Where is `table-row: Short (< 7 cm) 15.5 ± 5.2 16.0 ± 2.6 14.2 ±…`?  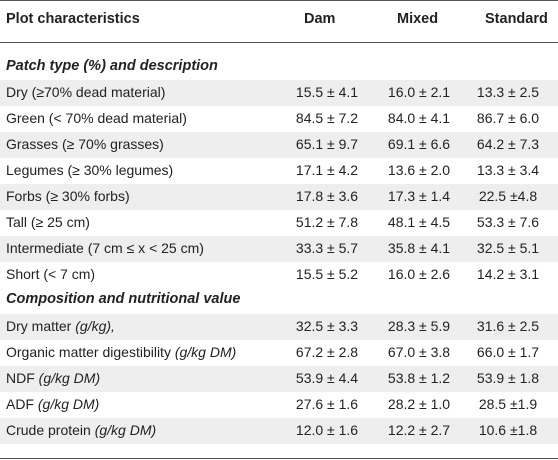
table-row: Short (< 7 cm) 15.5 ± 5.2 16.0 ± 2.6 14.2 ±… is located at coordinates (279, 275).